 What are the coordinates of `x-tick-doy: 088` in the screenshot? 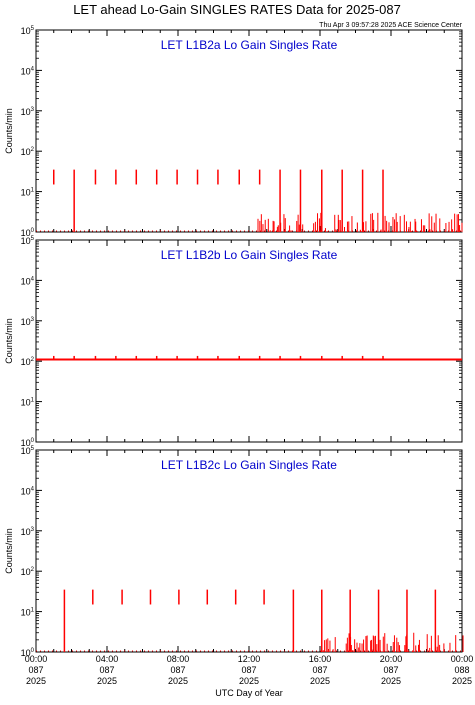 It's located at (461, 670).